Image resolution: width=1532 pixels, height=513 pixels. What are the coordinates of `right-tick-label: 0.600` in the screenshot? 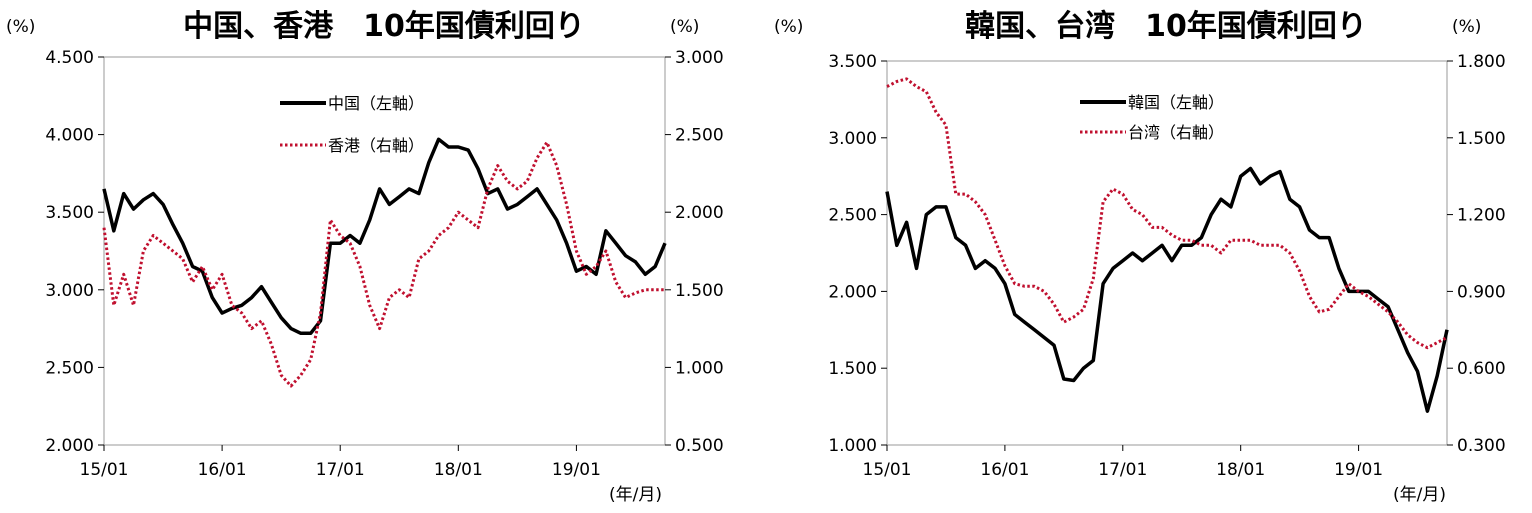 It's located at (1481, 369).